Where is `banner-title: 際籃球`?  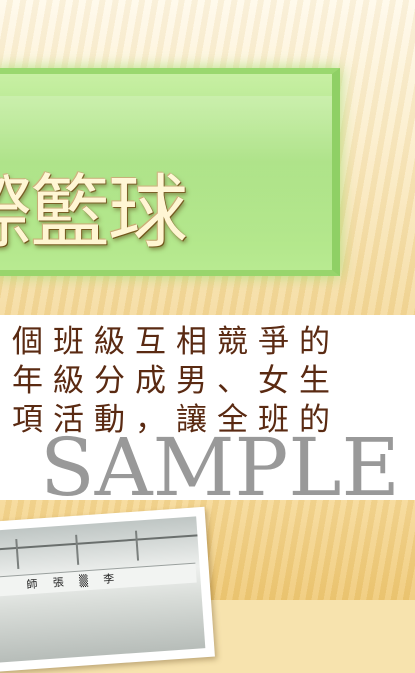
banner-title: 際籃球 is located at coordinates (94, 212).